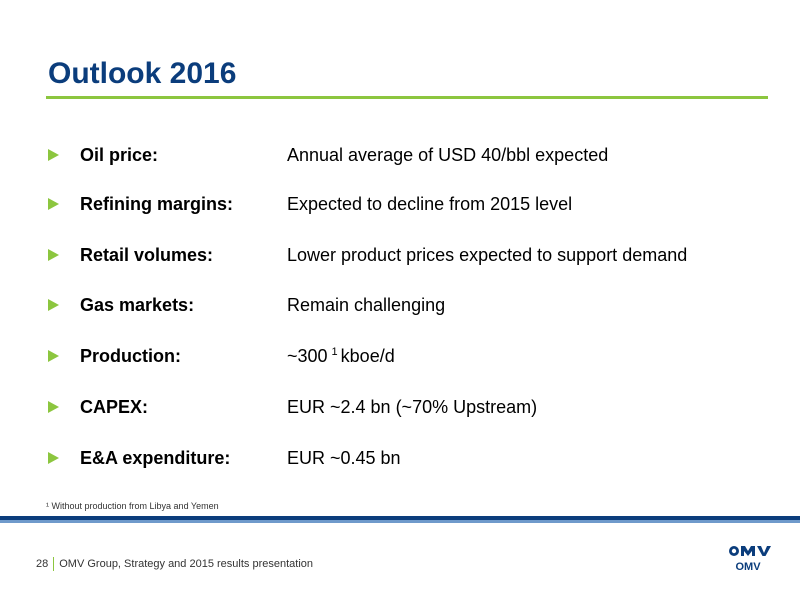 Image resolution: width=800 pixels, height=600 pixels. What do you see at coordinates (408, 458) in the screenshot?
I see `list-item-ea-expenditure: E&A expenditure: EUR ~0.45 bn` at bounding box center [408, 458].